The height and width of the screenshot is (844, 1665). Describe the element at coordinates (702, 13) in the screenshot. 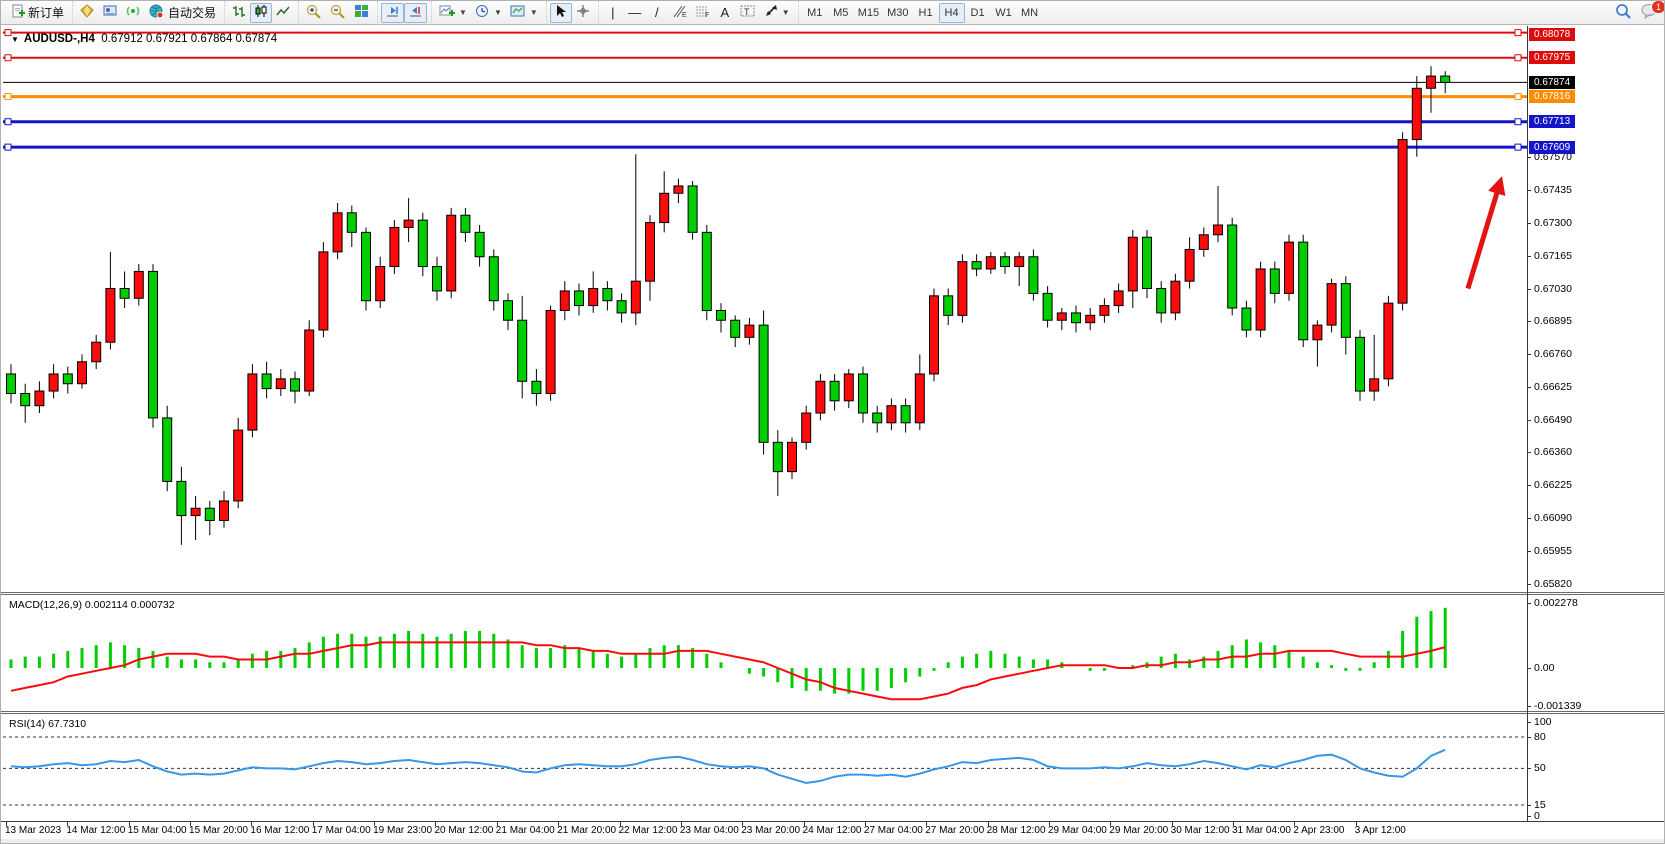

I see `fibonacci-tool-button: F` at that location.